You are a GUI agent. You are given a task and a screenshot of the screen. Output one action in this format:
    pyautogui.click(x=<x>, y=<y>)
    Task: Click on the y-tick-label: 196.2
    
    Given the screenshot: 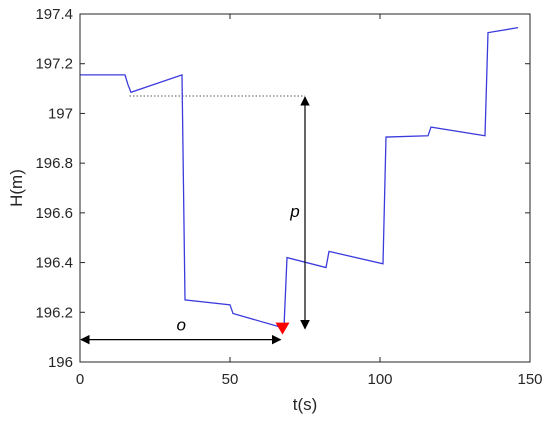 What is the action you would take?
    pyautogui.click(x=54, y=312)
    